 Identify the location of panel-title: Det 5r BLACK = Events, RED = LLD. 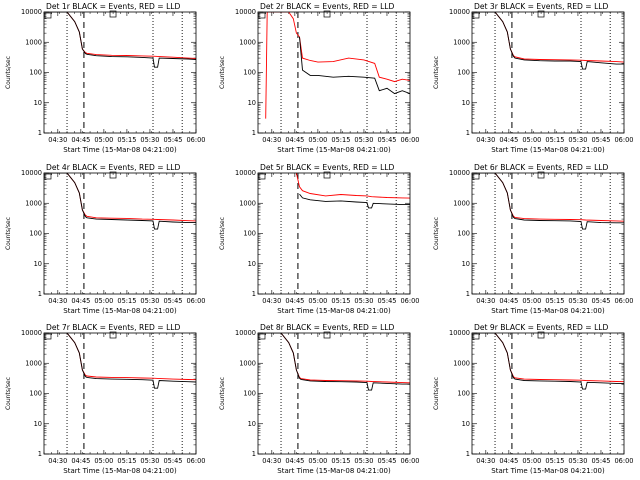
(327, 167).